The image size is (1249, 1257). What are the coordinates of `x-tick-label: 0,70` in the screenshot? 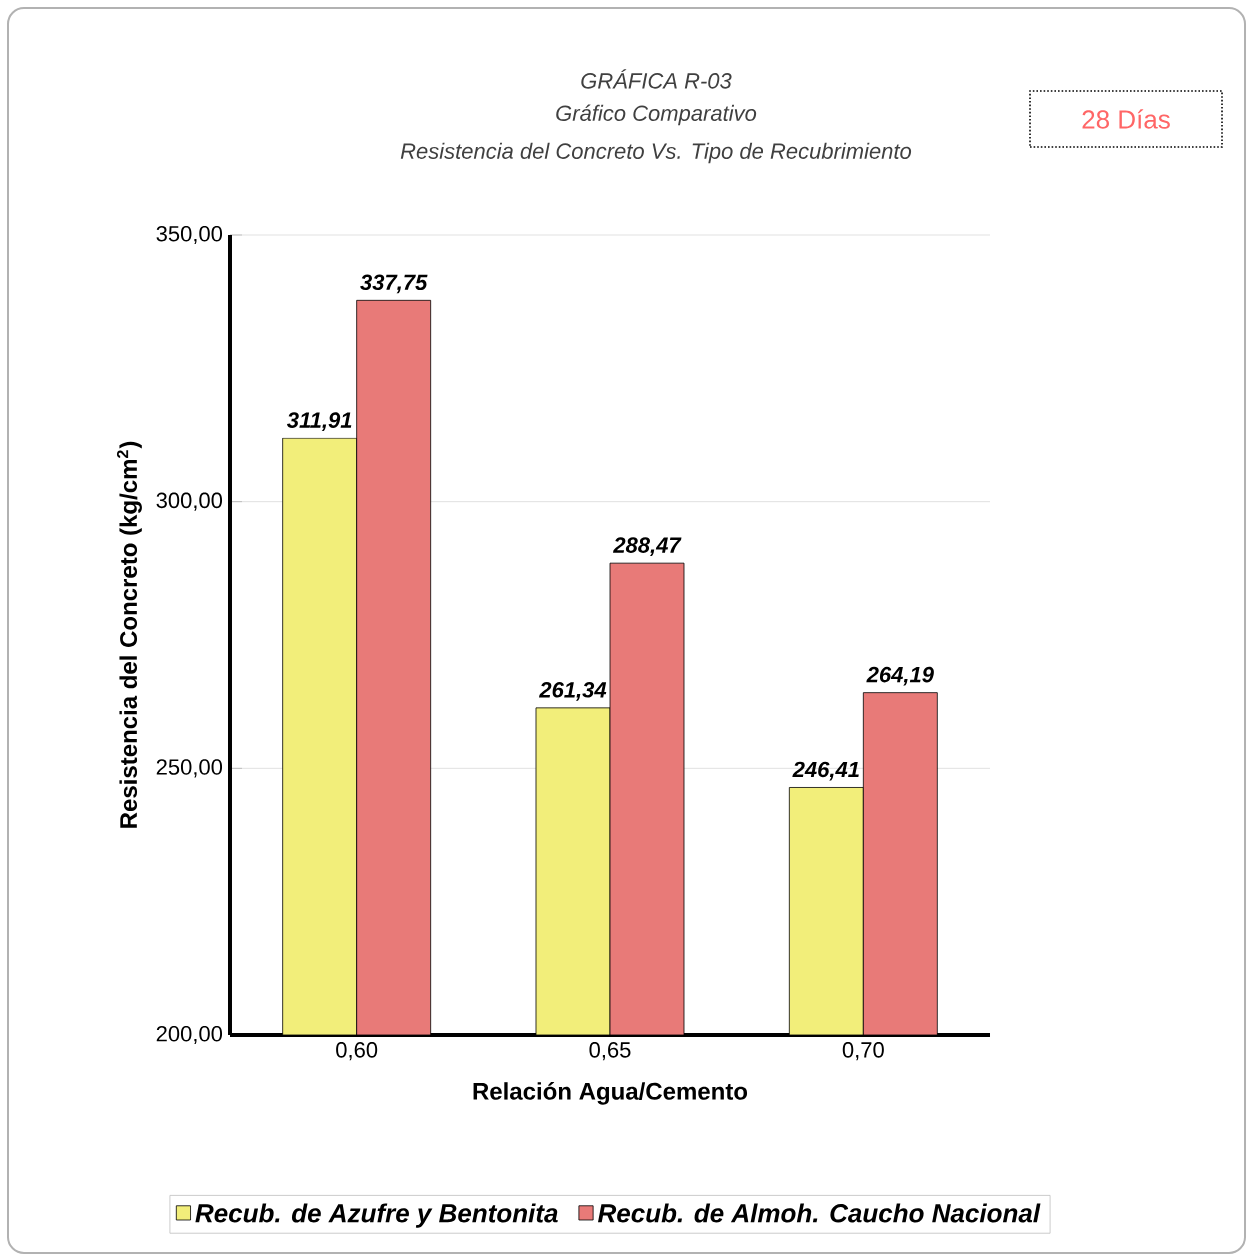 It's located at (863, 1051).